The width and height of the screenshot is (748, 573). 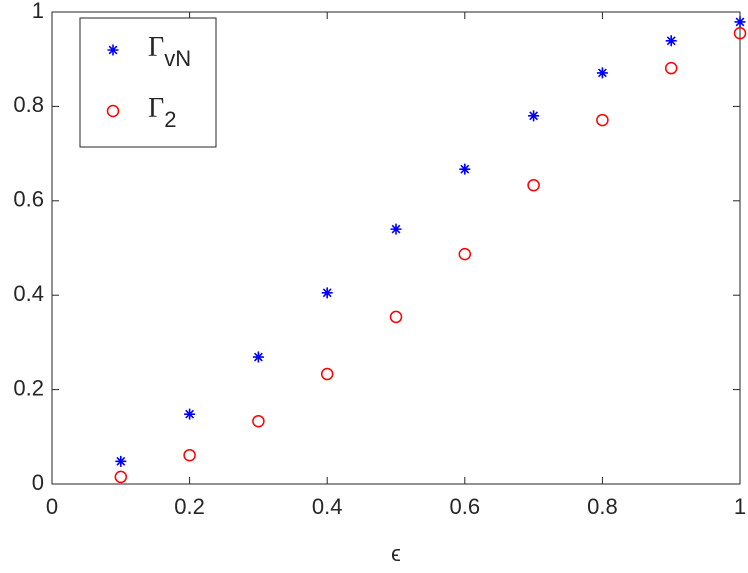 What do you see at coordinates (38, 482) in the screenshot?
I see `y-tick-label: 0` at bounding box center [38, 482].